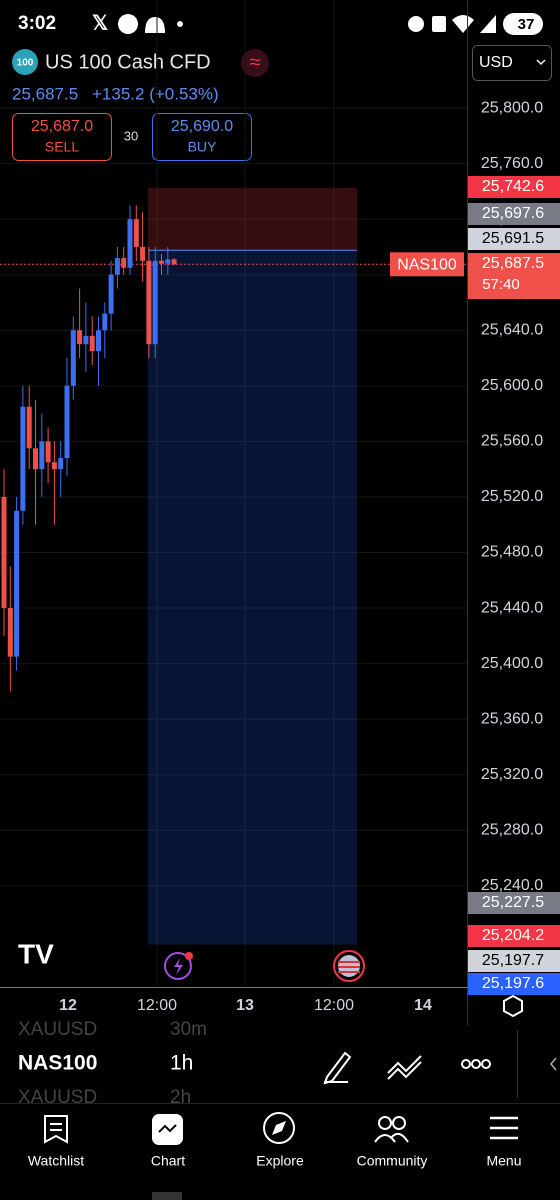 This screenshot has height=1200, width=560. Describe the element at coordinates (56, 1161) in the screenshot. I see `nav-label: Watchlist` at that location.